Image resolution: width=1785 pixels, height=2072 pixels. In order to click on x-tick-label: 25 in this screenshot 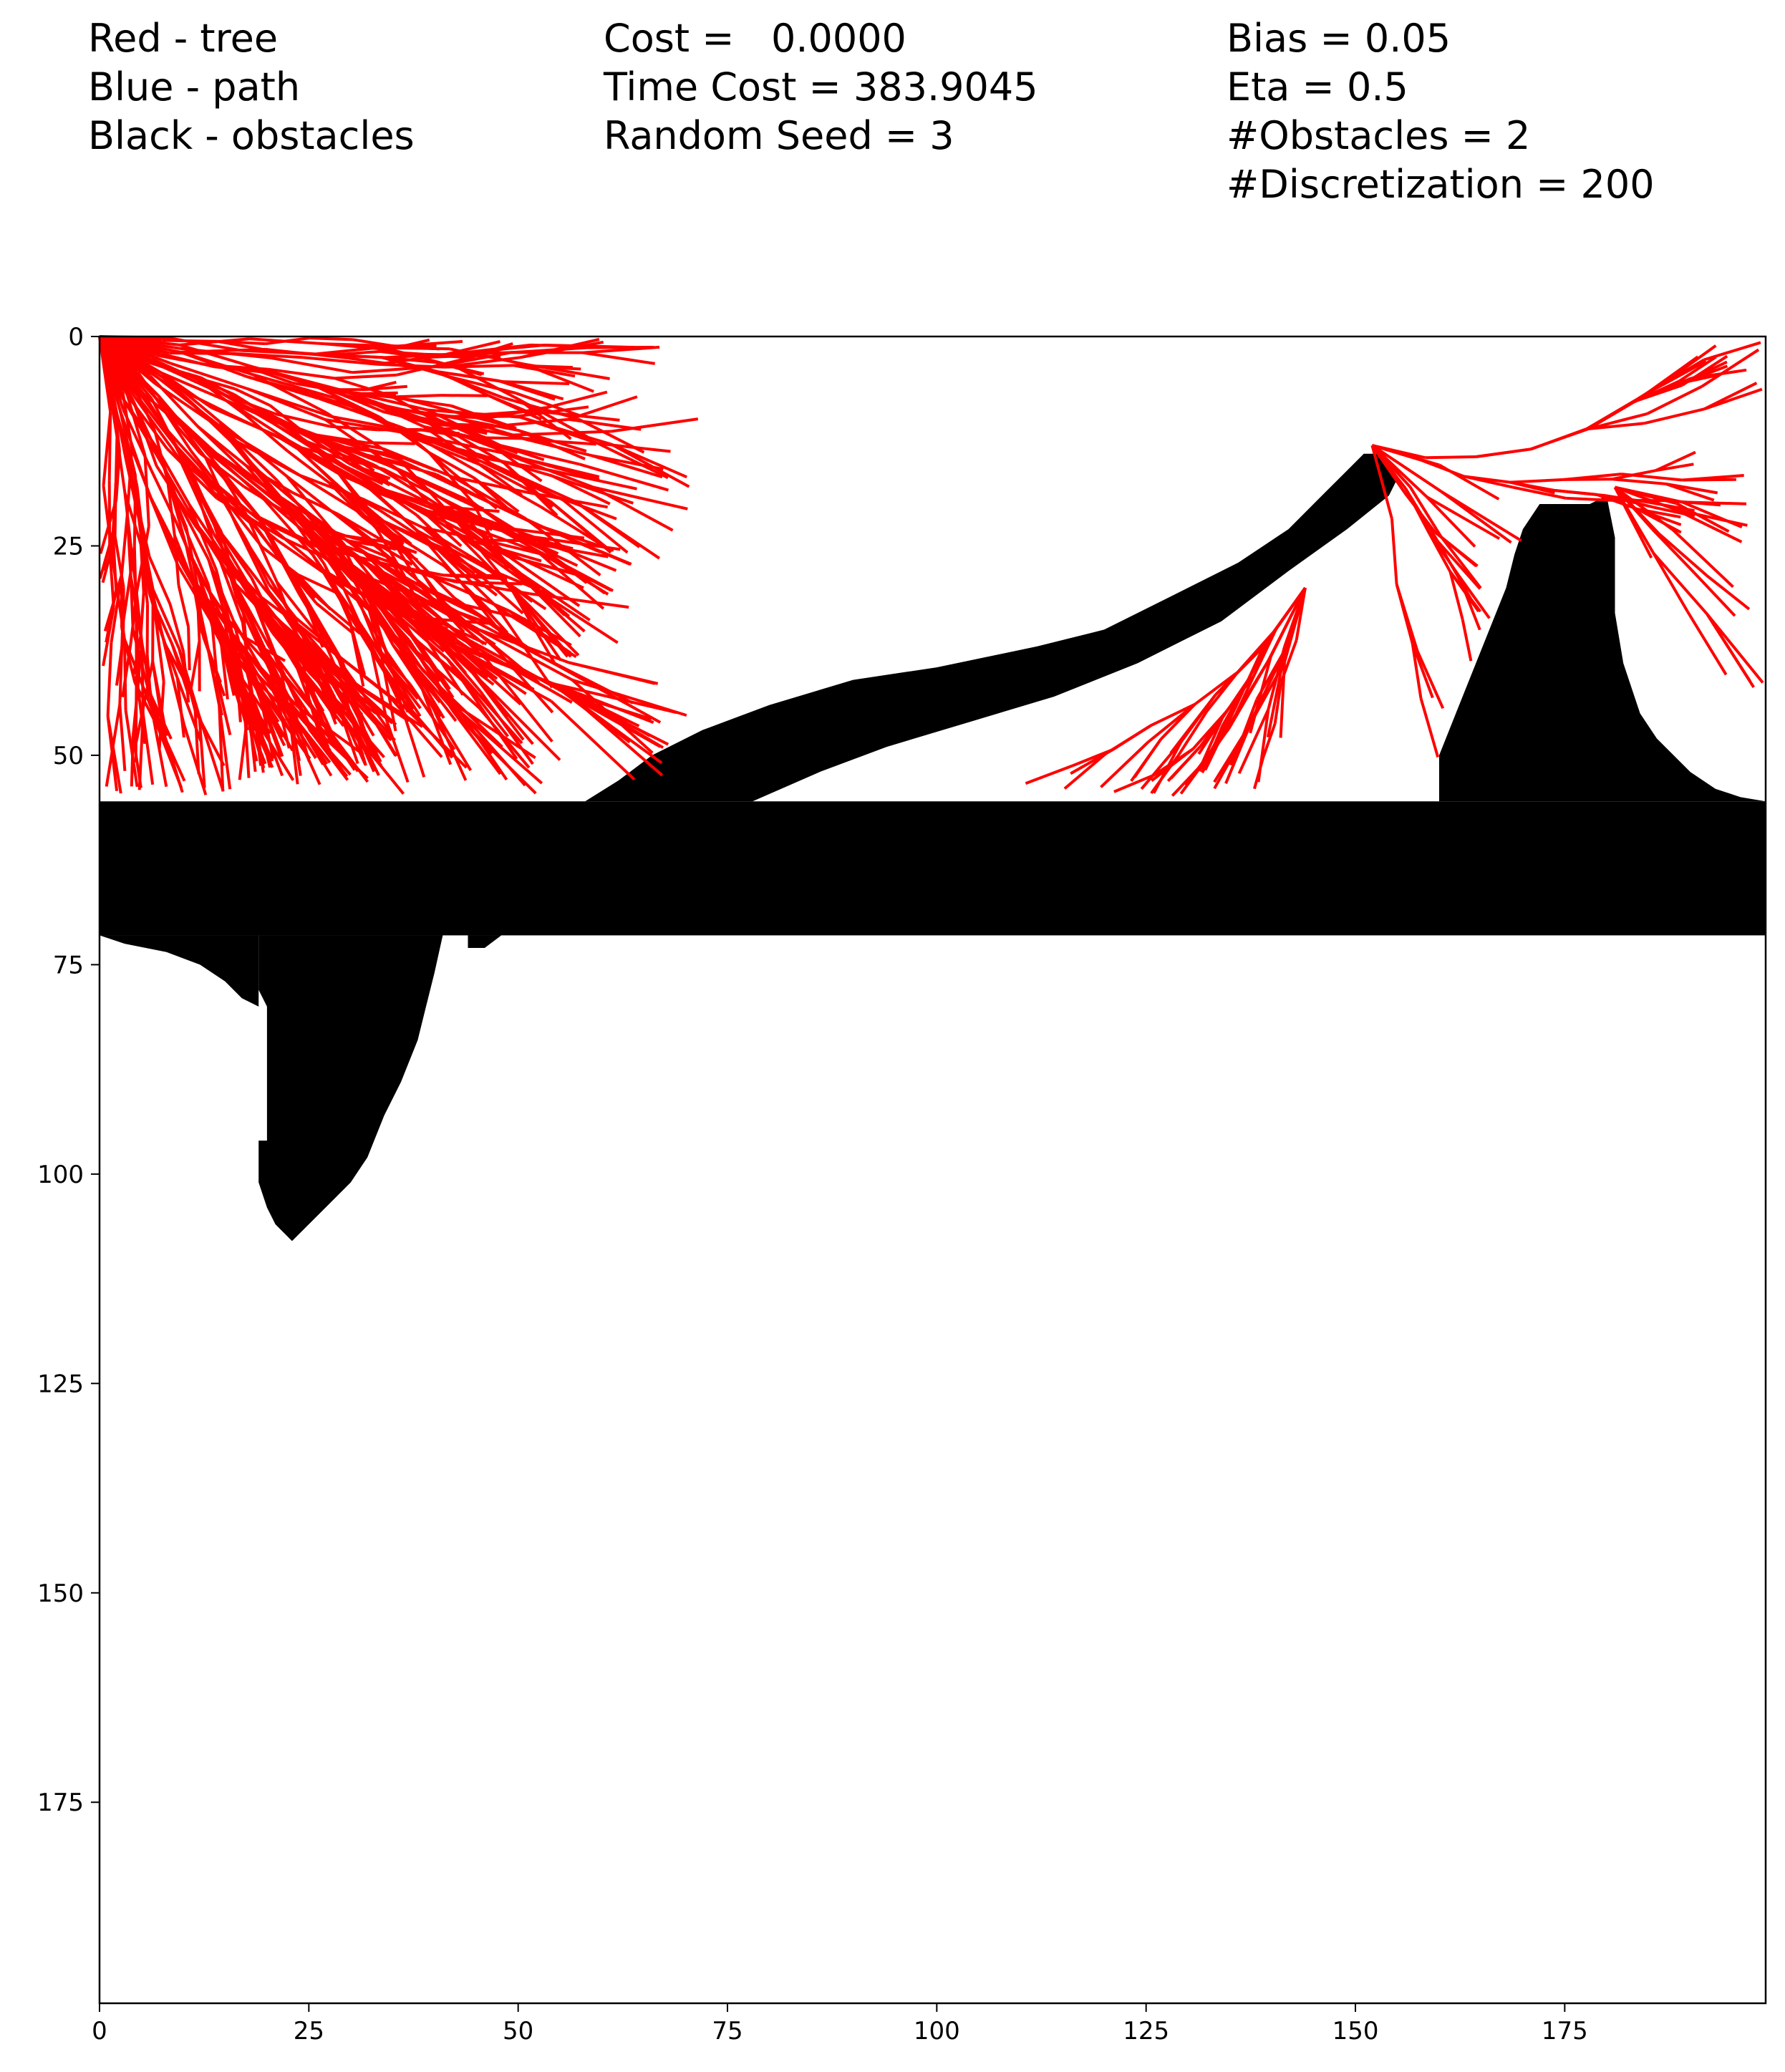, I will do `click(309, 2032)`.